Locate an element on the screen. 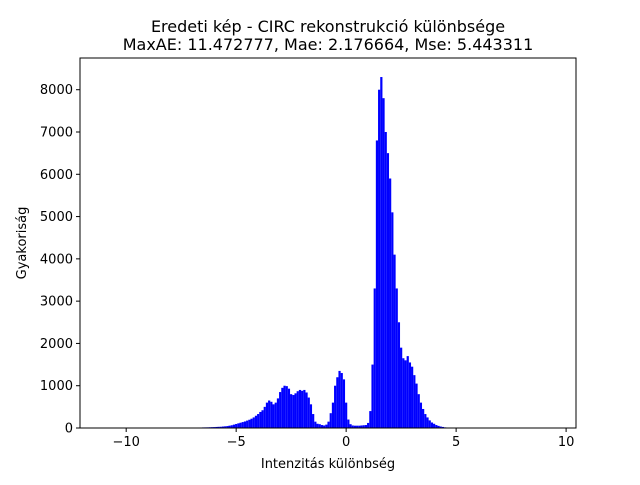  y-tick-label: 0 is located at coordinates (69, 429).